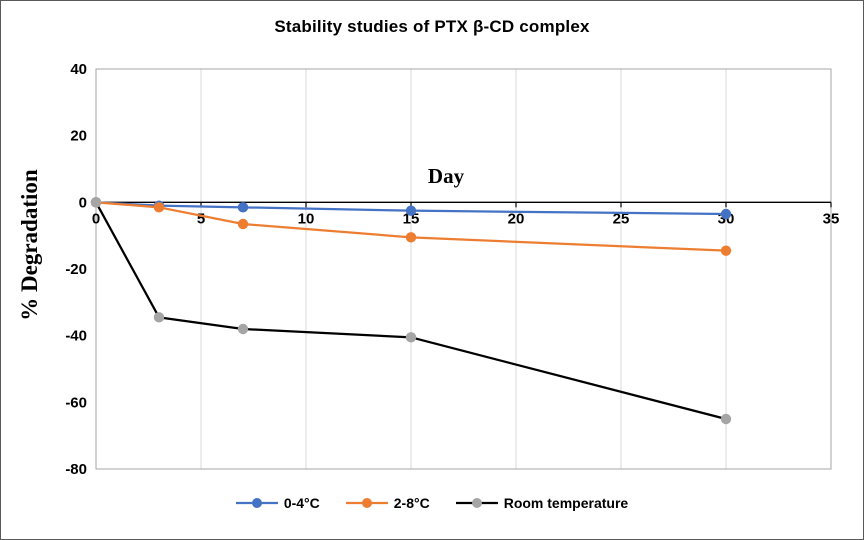  What do you see at coordinates (432, 503) in the screenshot?
I see `legend: 0-4°C 2-8°C Room temperature` at bounding box center [432, 503].